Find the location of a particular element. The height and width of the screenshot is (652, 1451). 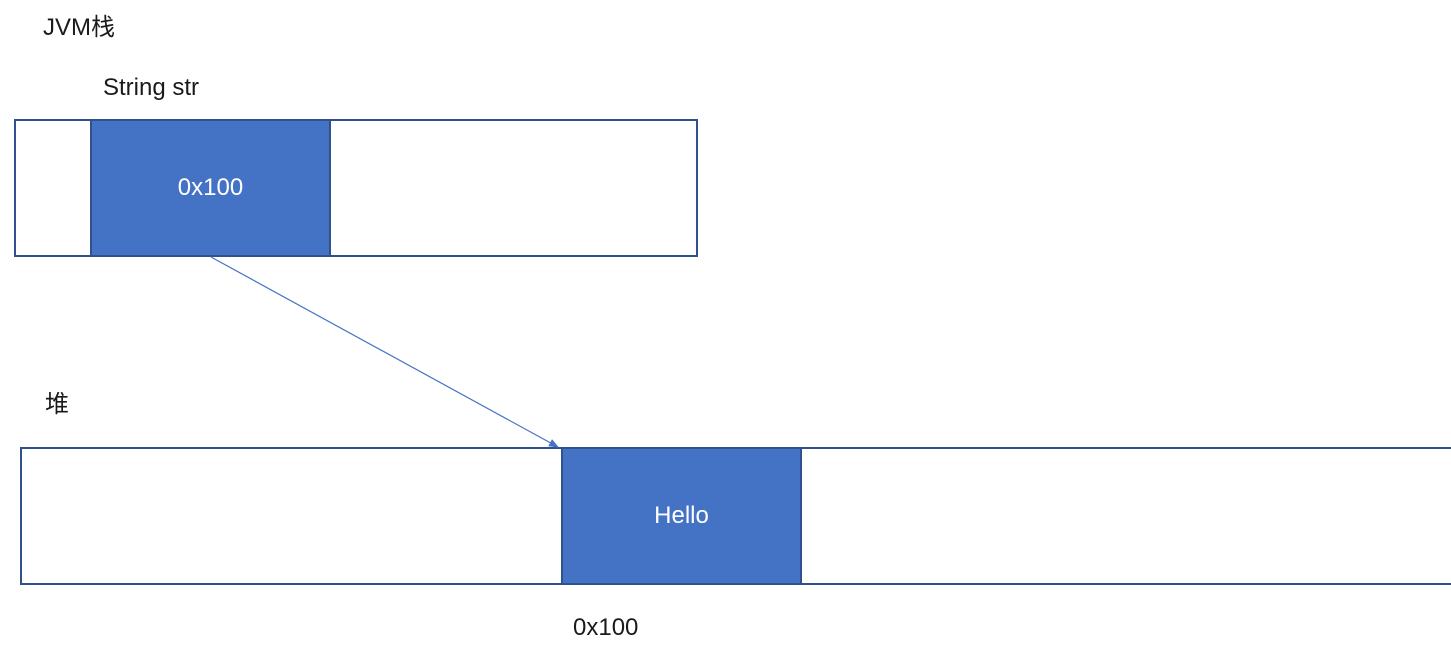

reference-arrow-line is located at coordinates (384, 352).